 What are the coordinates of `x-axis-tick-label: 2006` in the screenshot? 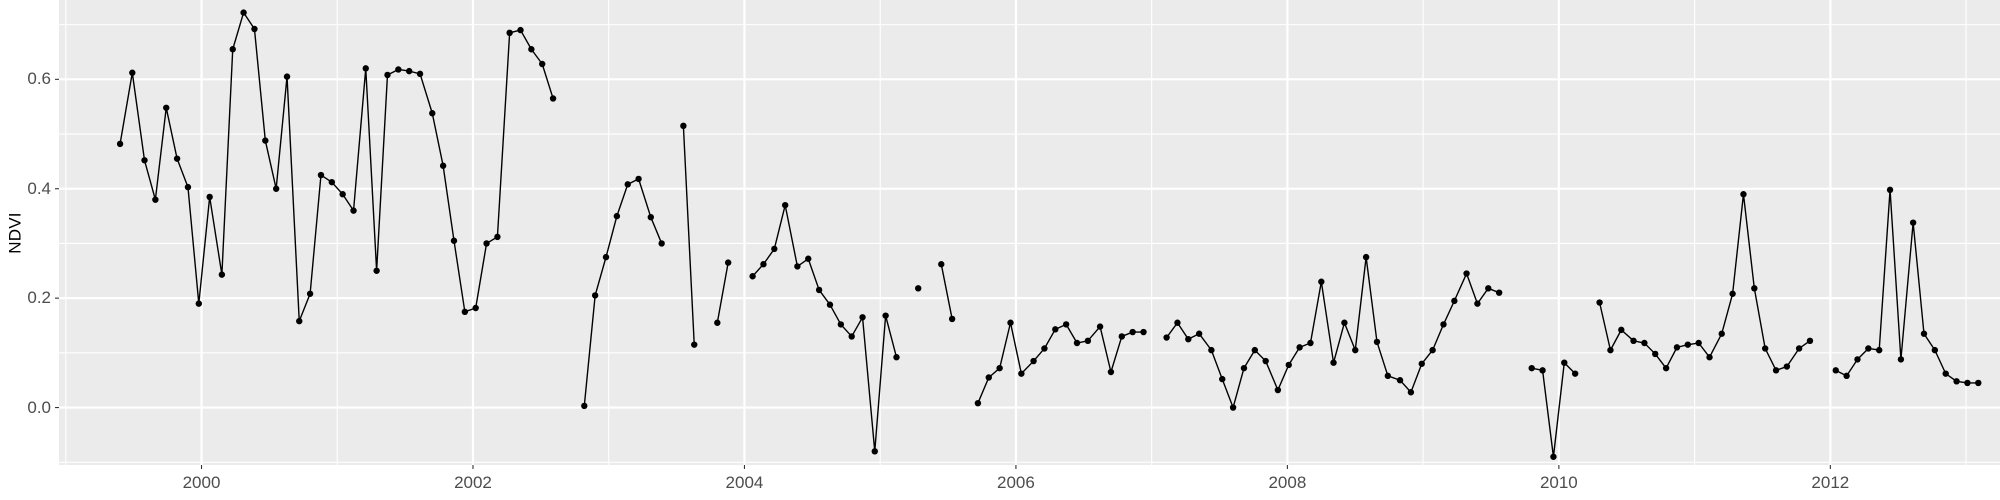 It's located at (1016, 482).